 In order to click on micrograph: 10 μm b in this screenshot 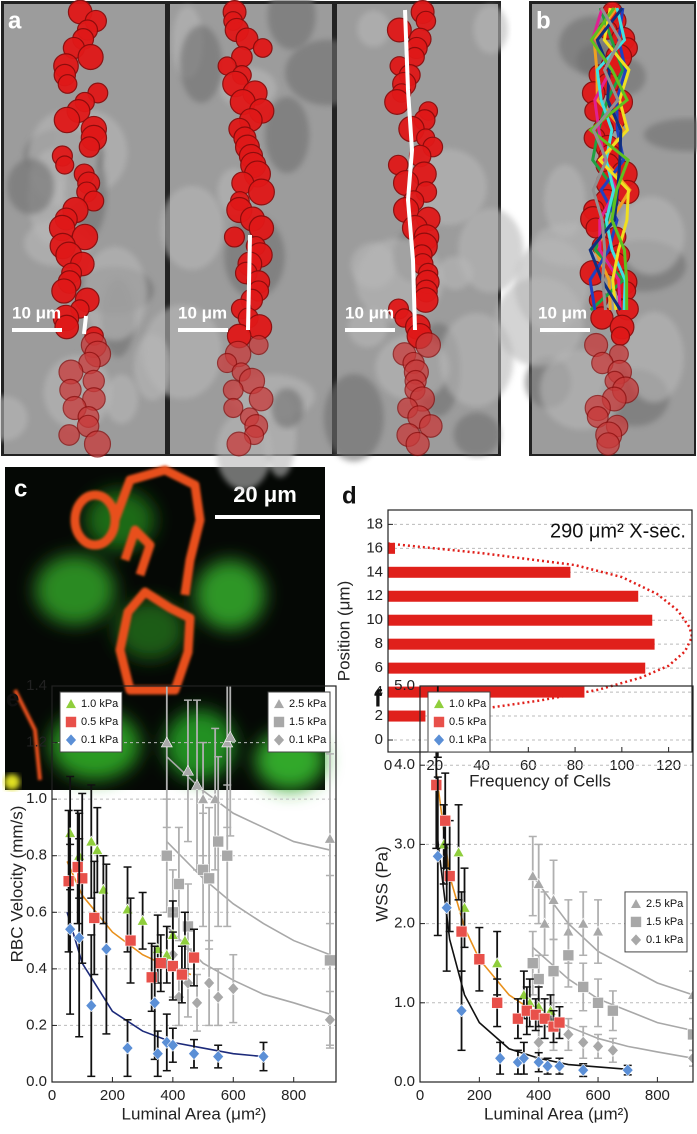, I will do `click(595, 228)`.